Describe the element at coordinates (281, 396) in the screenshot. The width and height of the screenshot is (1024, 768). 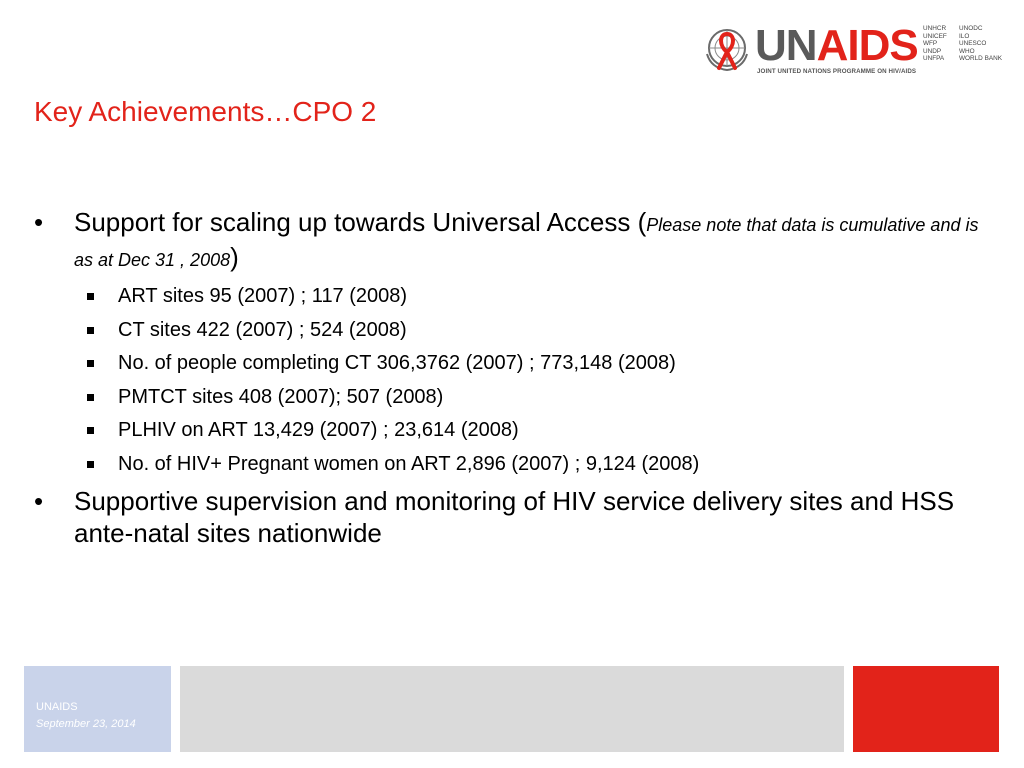
I see `sub-bullet-text: PMTCT sites 408 (2007); 507 (2008)` at that location.